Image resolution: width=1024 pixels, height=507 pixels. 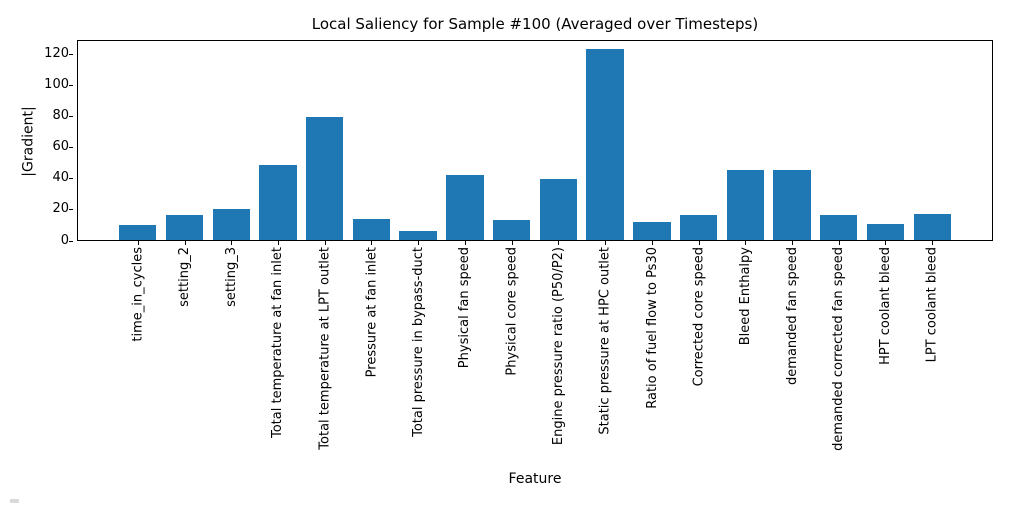 What do you see at coordinates (60, 147) in the screenshot?
I see `y-tick-label: 60` at bounding box center [60, 147].